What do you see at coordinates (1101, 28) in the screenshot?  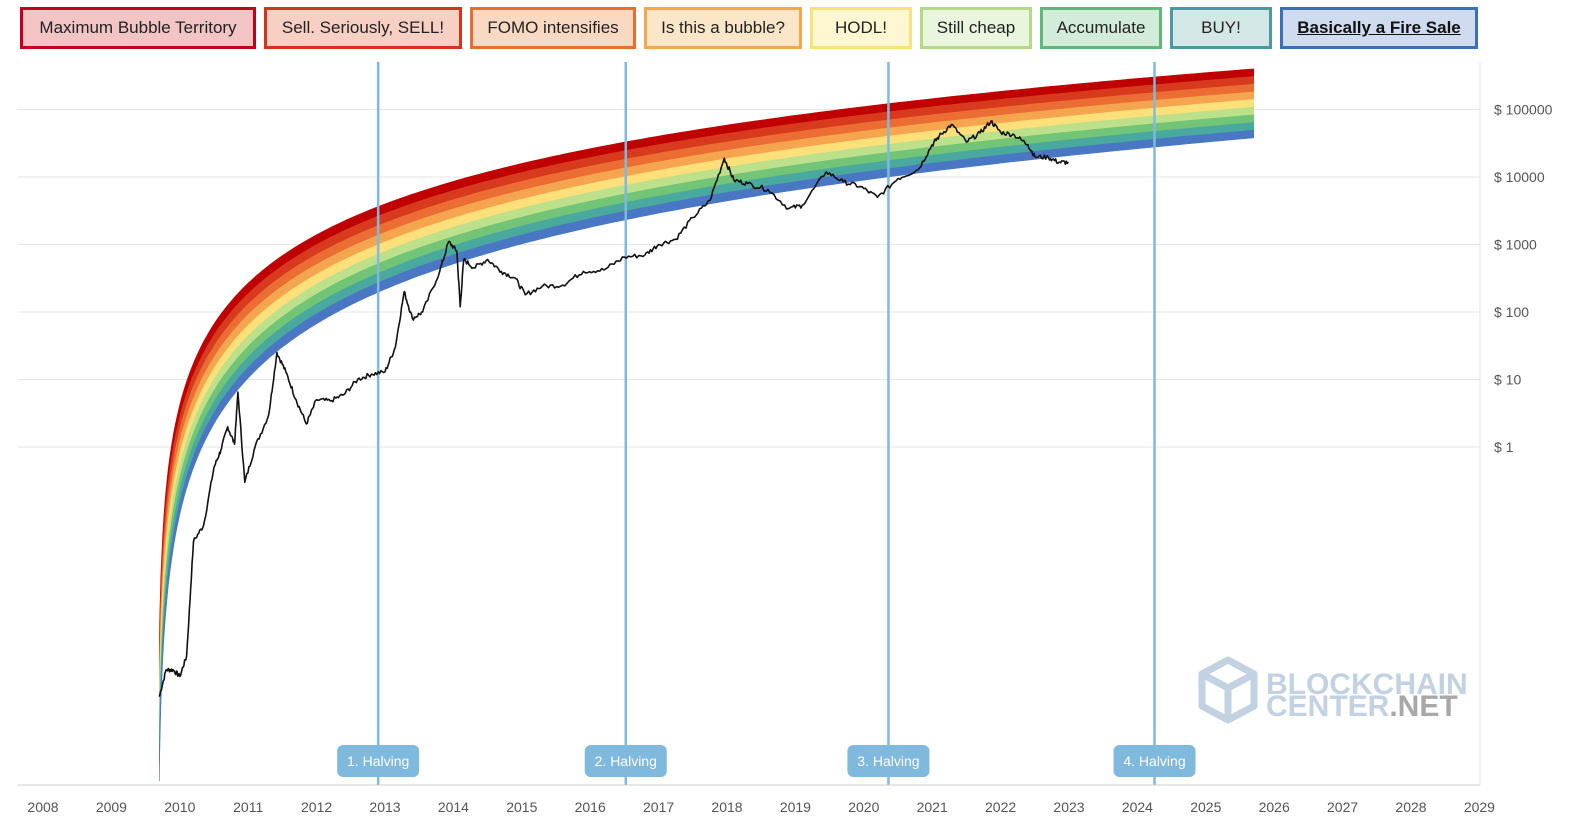 I see `legend-item-7: Accumulate` at bounding box center [1101, 28].